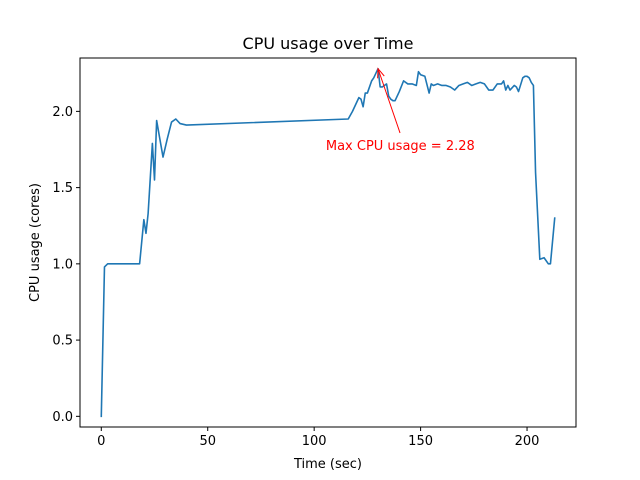 The width and height of the screenshot is (640, 480). I want to click on max-annotation: Max CPU usage = 2.28, so click(400, 110).